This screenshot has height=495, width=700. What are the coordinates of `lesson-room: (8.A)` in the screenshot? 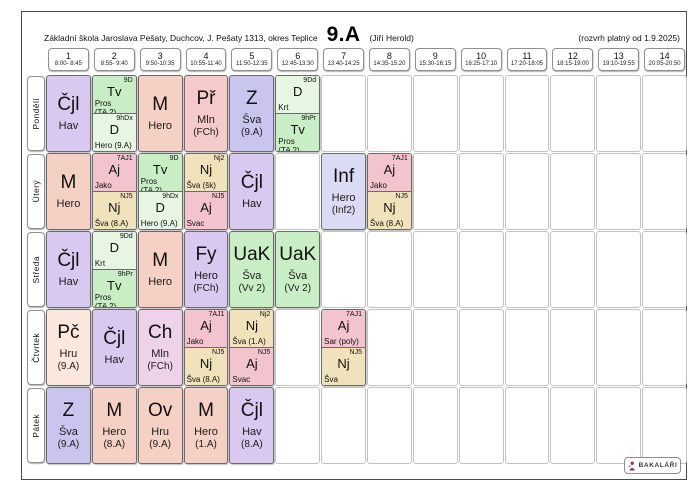 It's located at (252, 444).